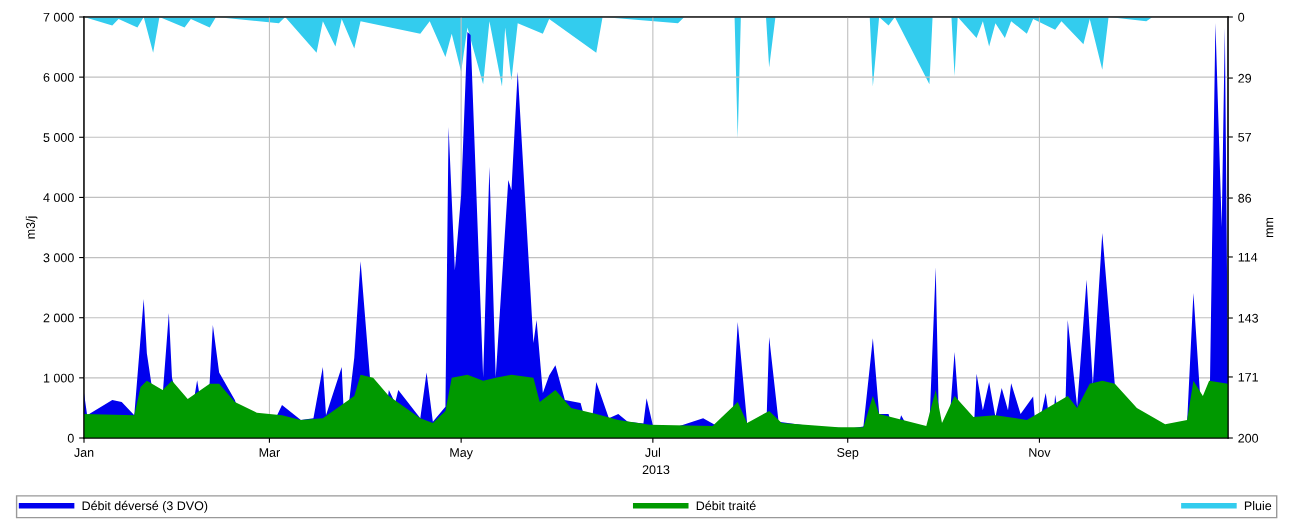 Image resolution: width=1292 pixels, height=526 pixels. What do you see at coordinates (58, 198) in the screenshot?
I see `y-tick-label: 4 000` at bounding box center [58, 198].